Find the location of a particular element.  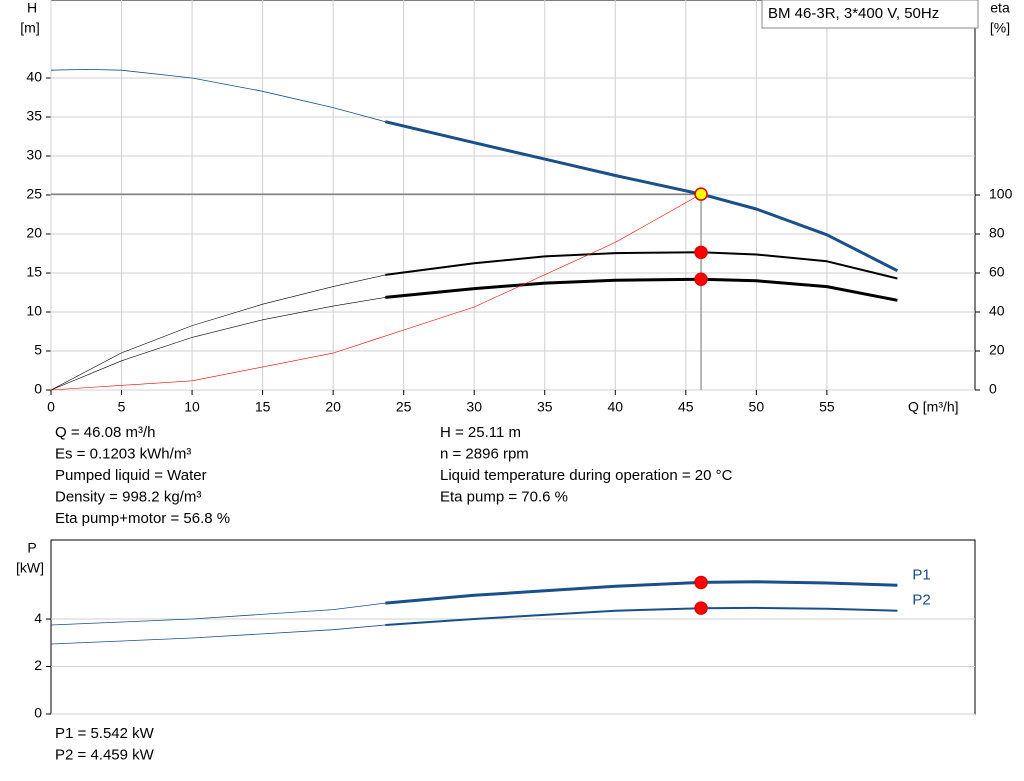

y-tick-label: 15 is located at coordinates (34, 272).